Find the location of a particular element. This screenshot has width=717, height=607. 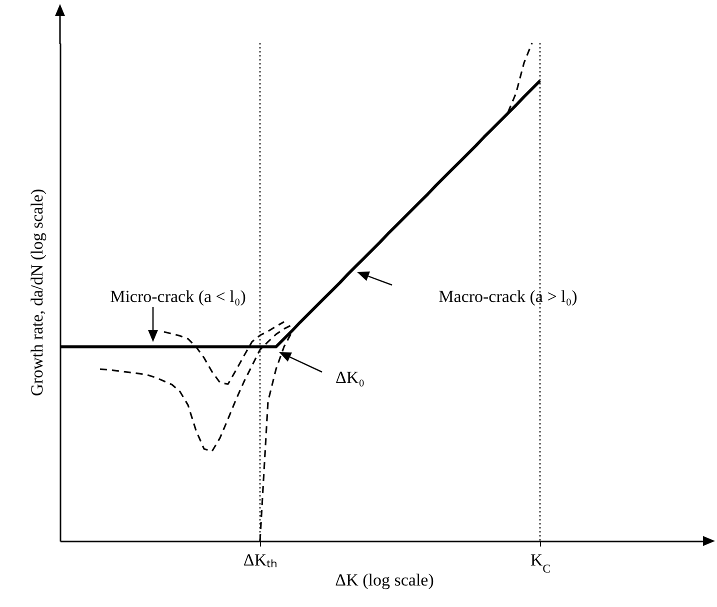

annotation: ΔK₀ is located at coordinates (350, 377).